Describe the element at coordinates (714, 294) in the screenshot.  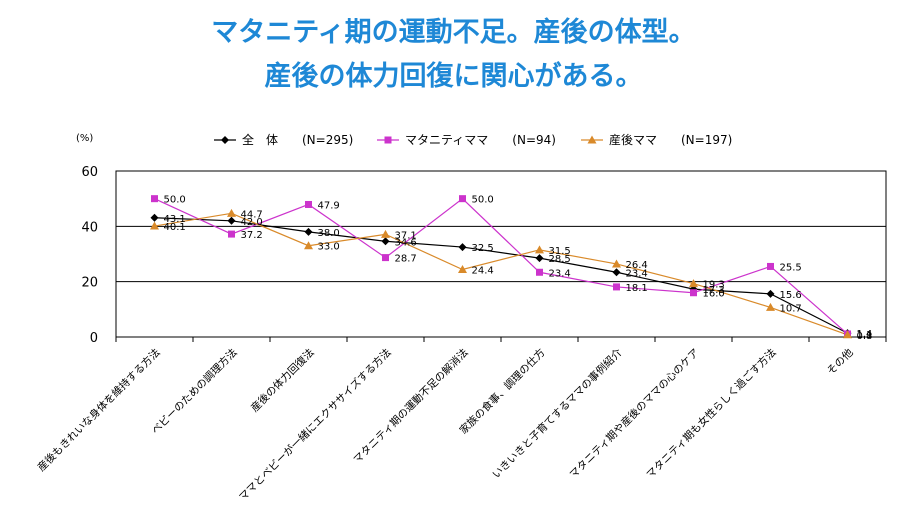
I see `data-label: 16.0` at that location.